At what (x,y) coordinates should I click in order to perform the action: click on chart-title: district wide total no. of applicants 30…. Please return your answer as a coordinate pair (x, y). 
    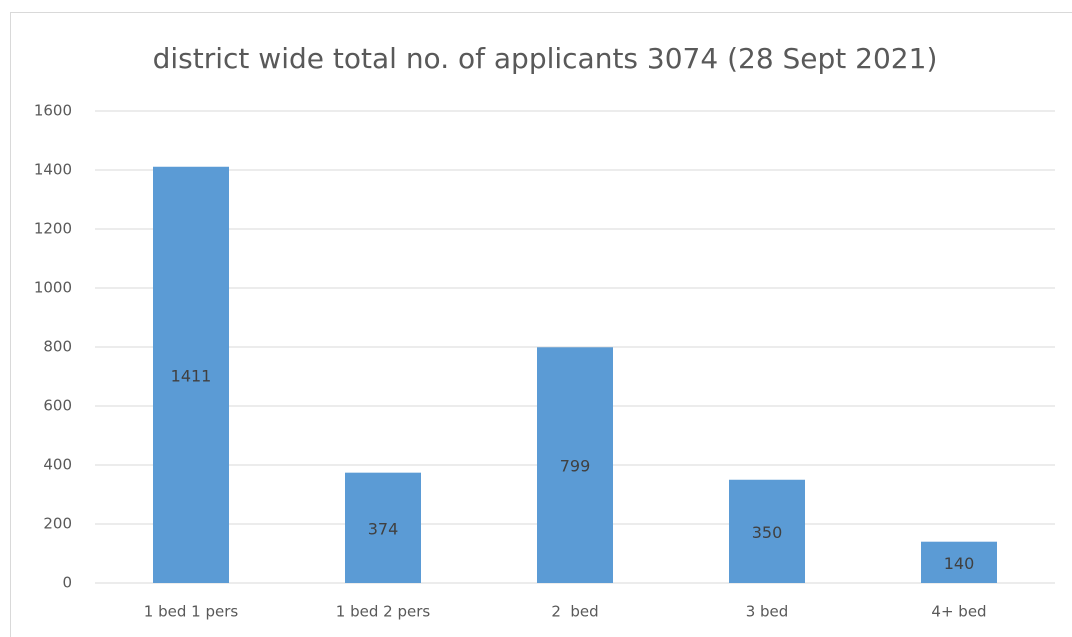
    Looking at the image, I should click on (545, 58).